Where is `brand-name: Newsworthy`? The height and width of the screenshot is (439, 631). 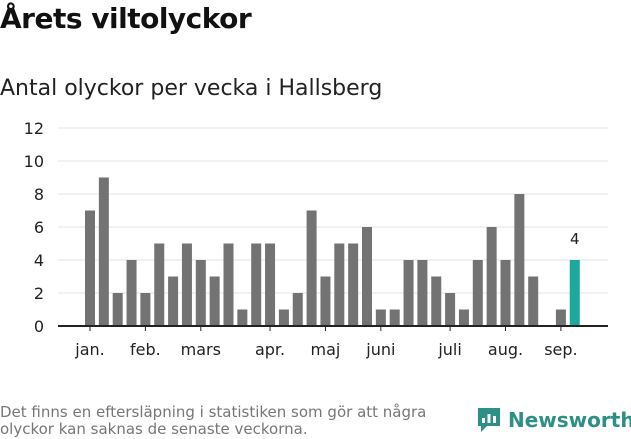
brand-name: Newsworthy is located at coordinates (569, 420).